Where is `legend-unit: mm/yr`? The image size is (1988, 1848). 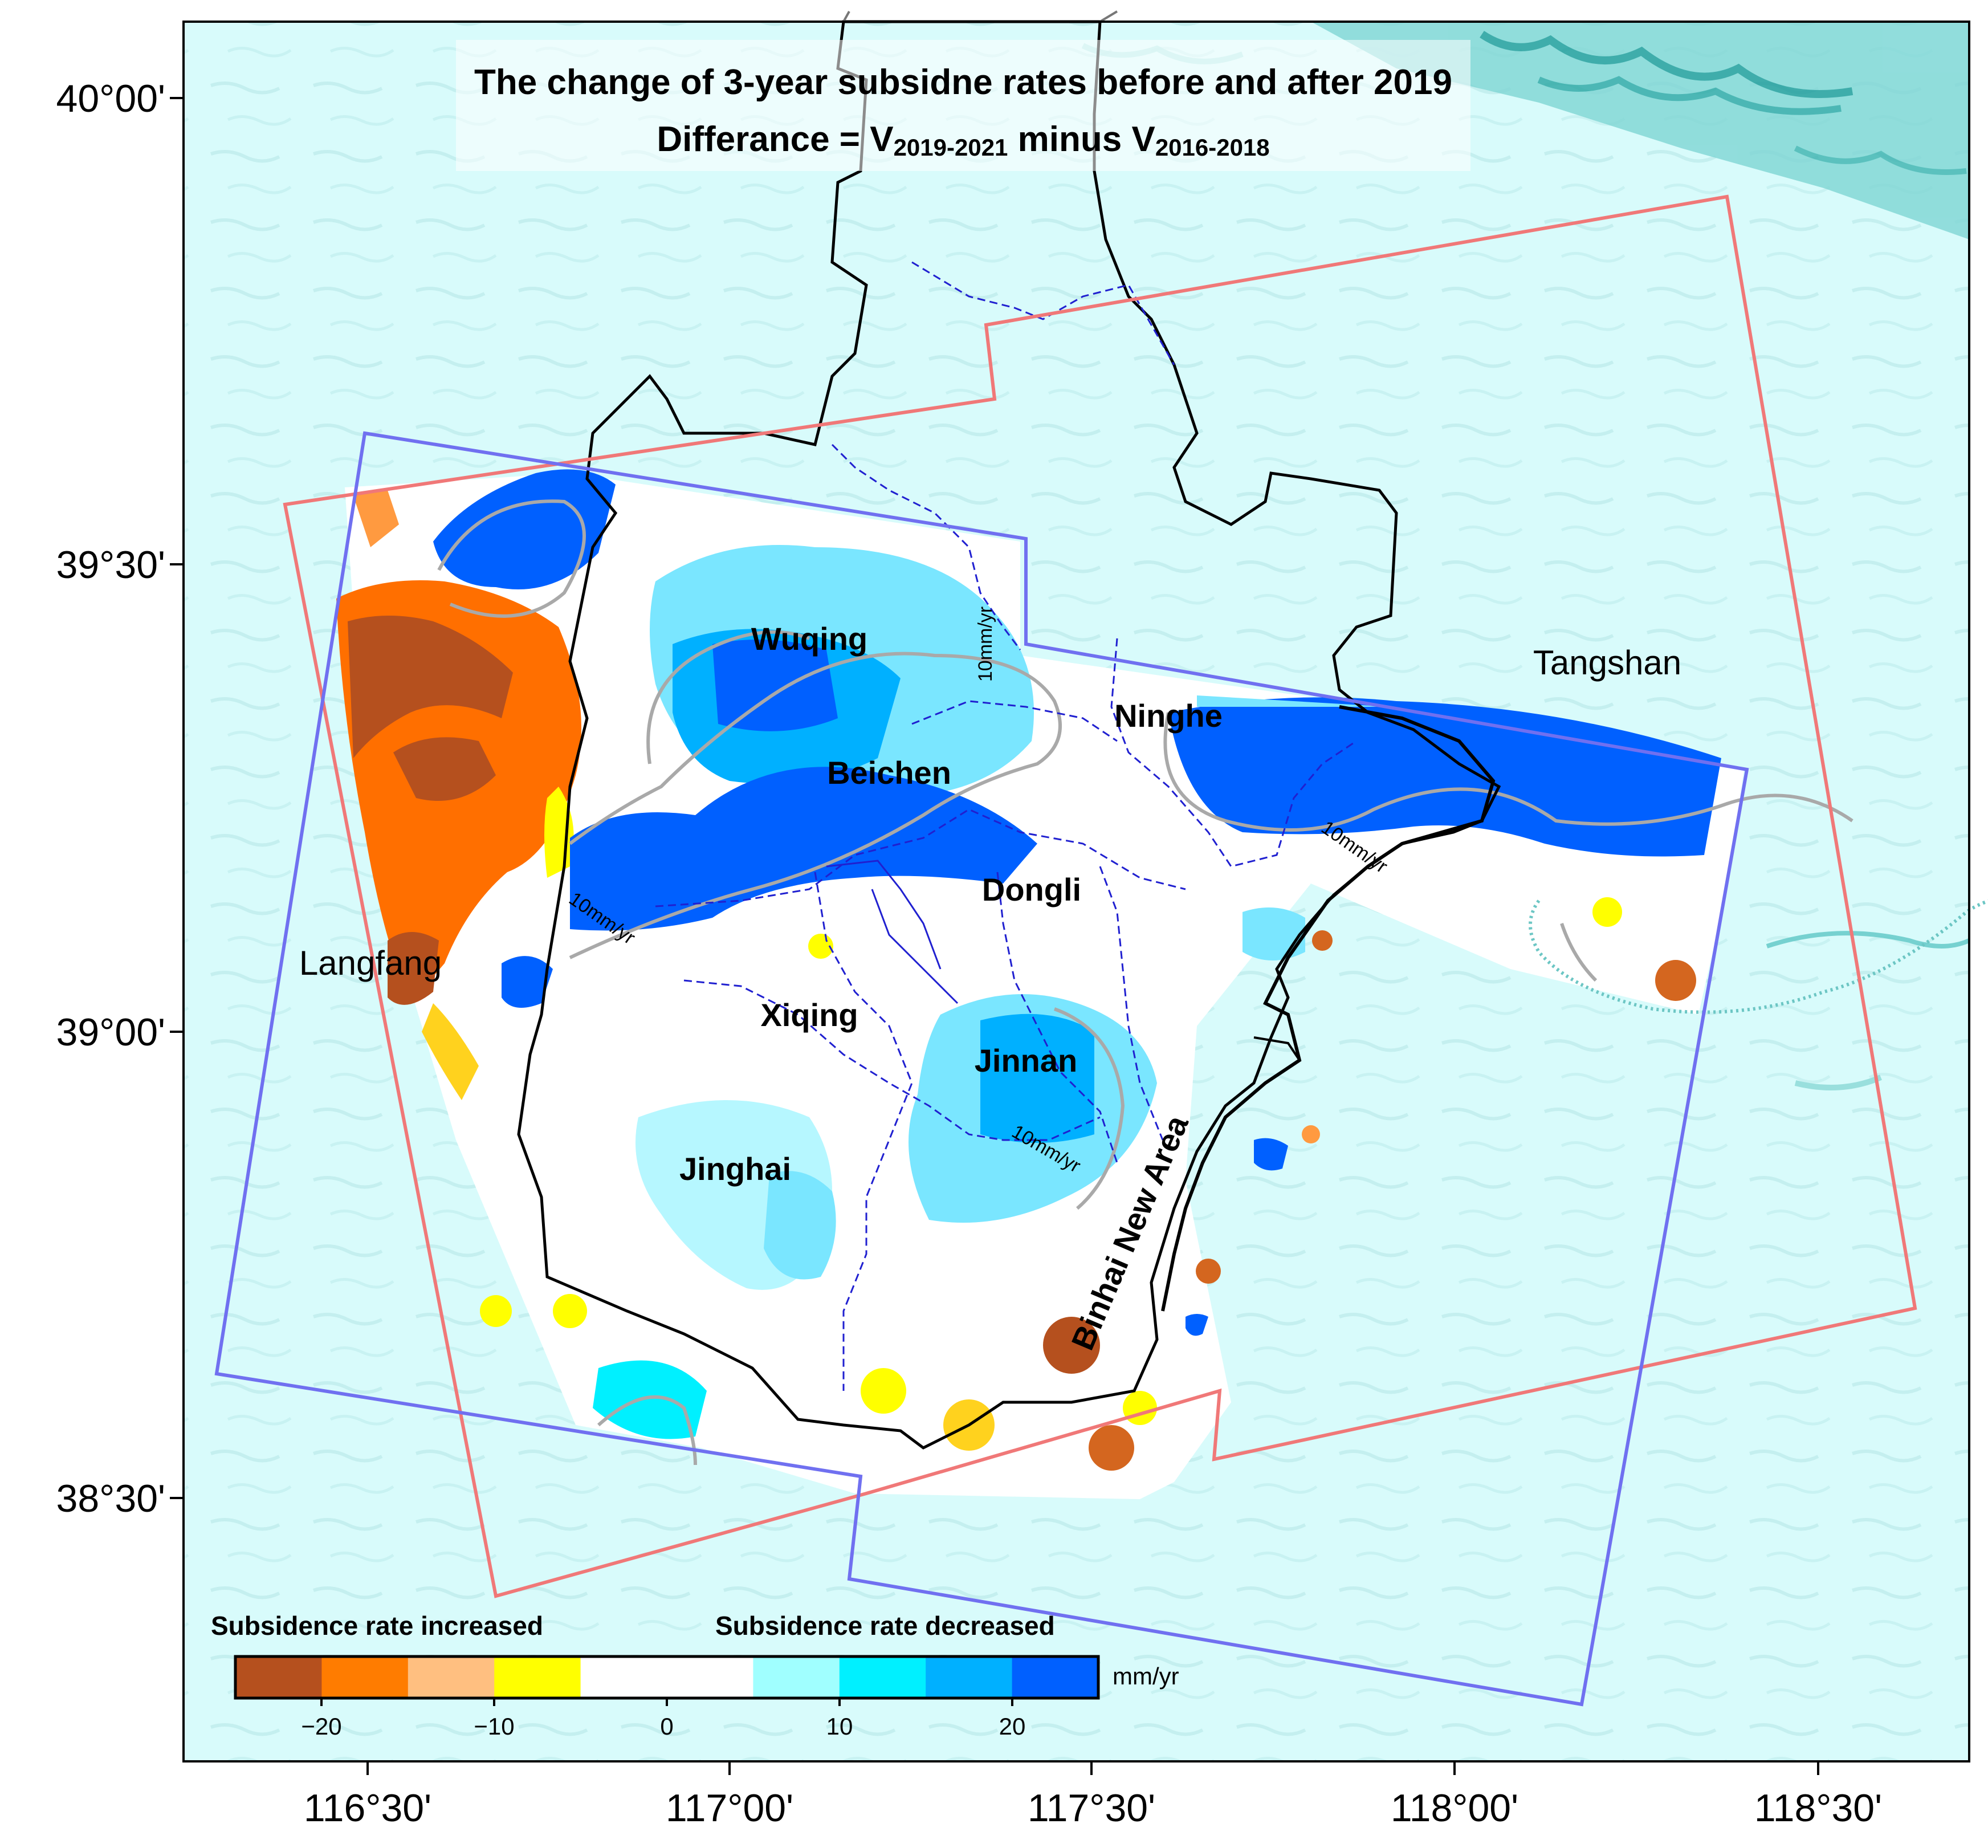
legend-unit: mm/yr is located at coordinates (1146, 1676).